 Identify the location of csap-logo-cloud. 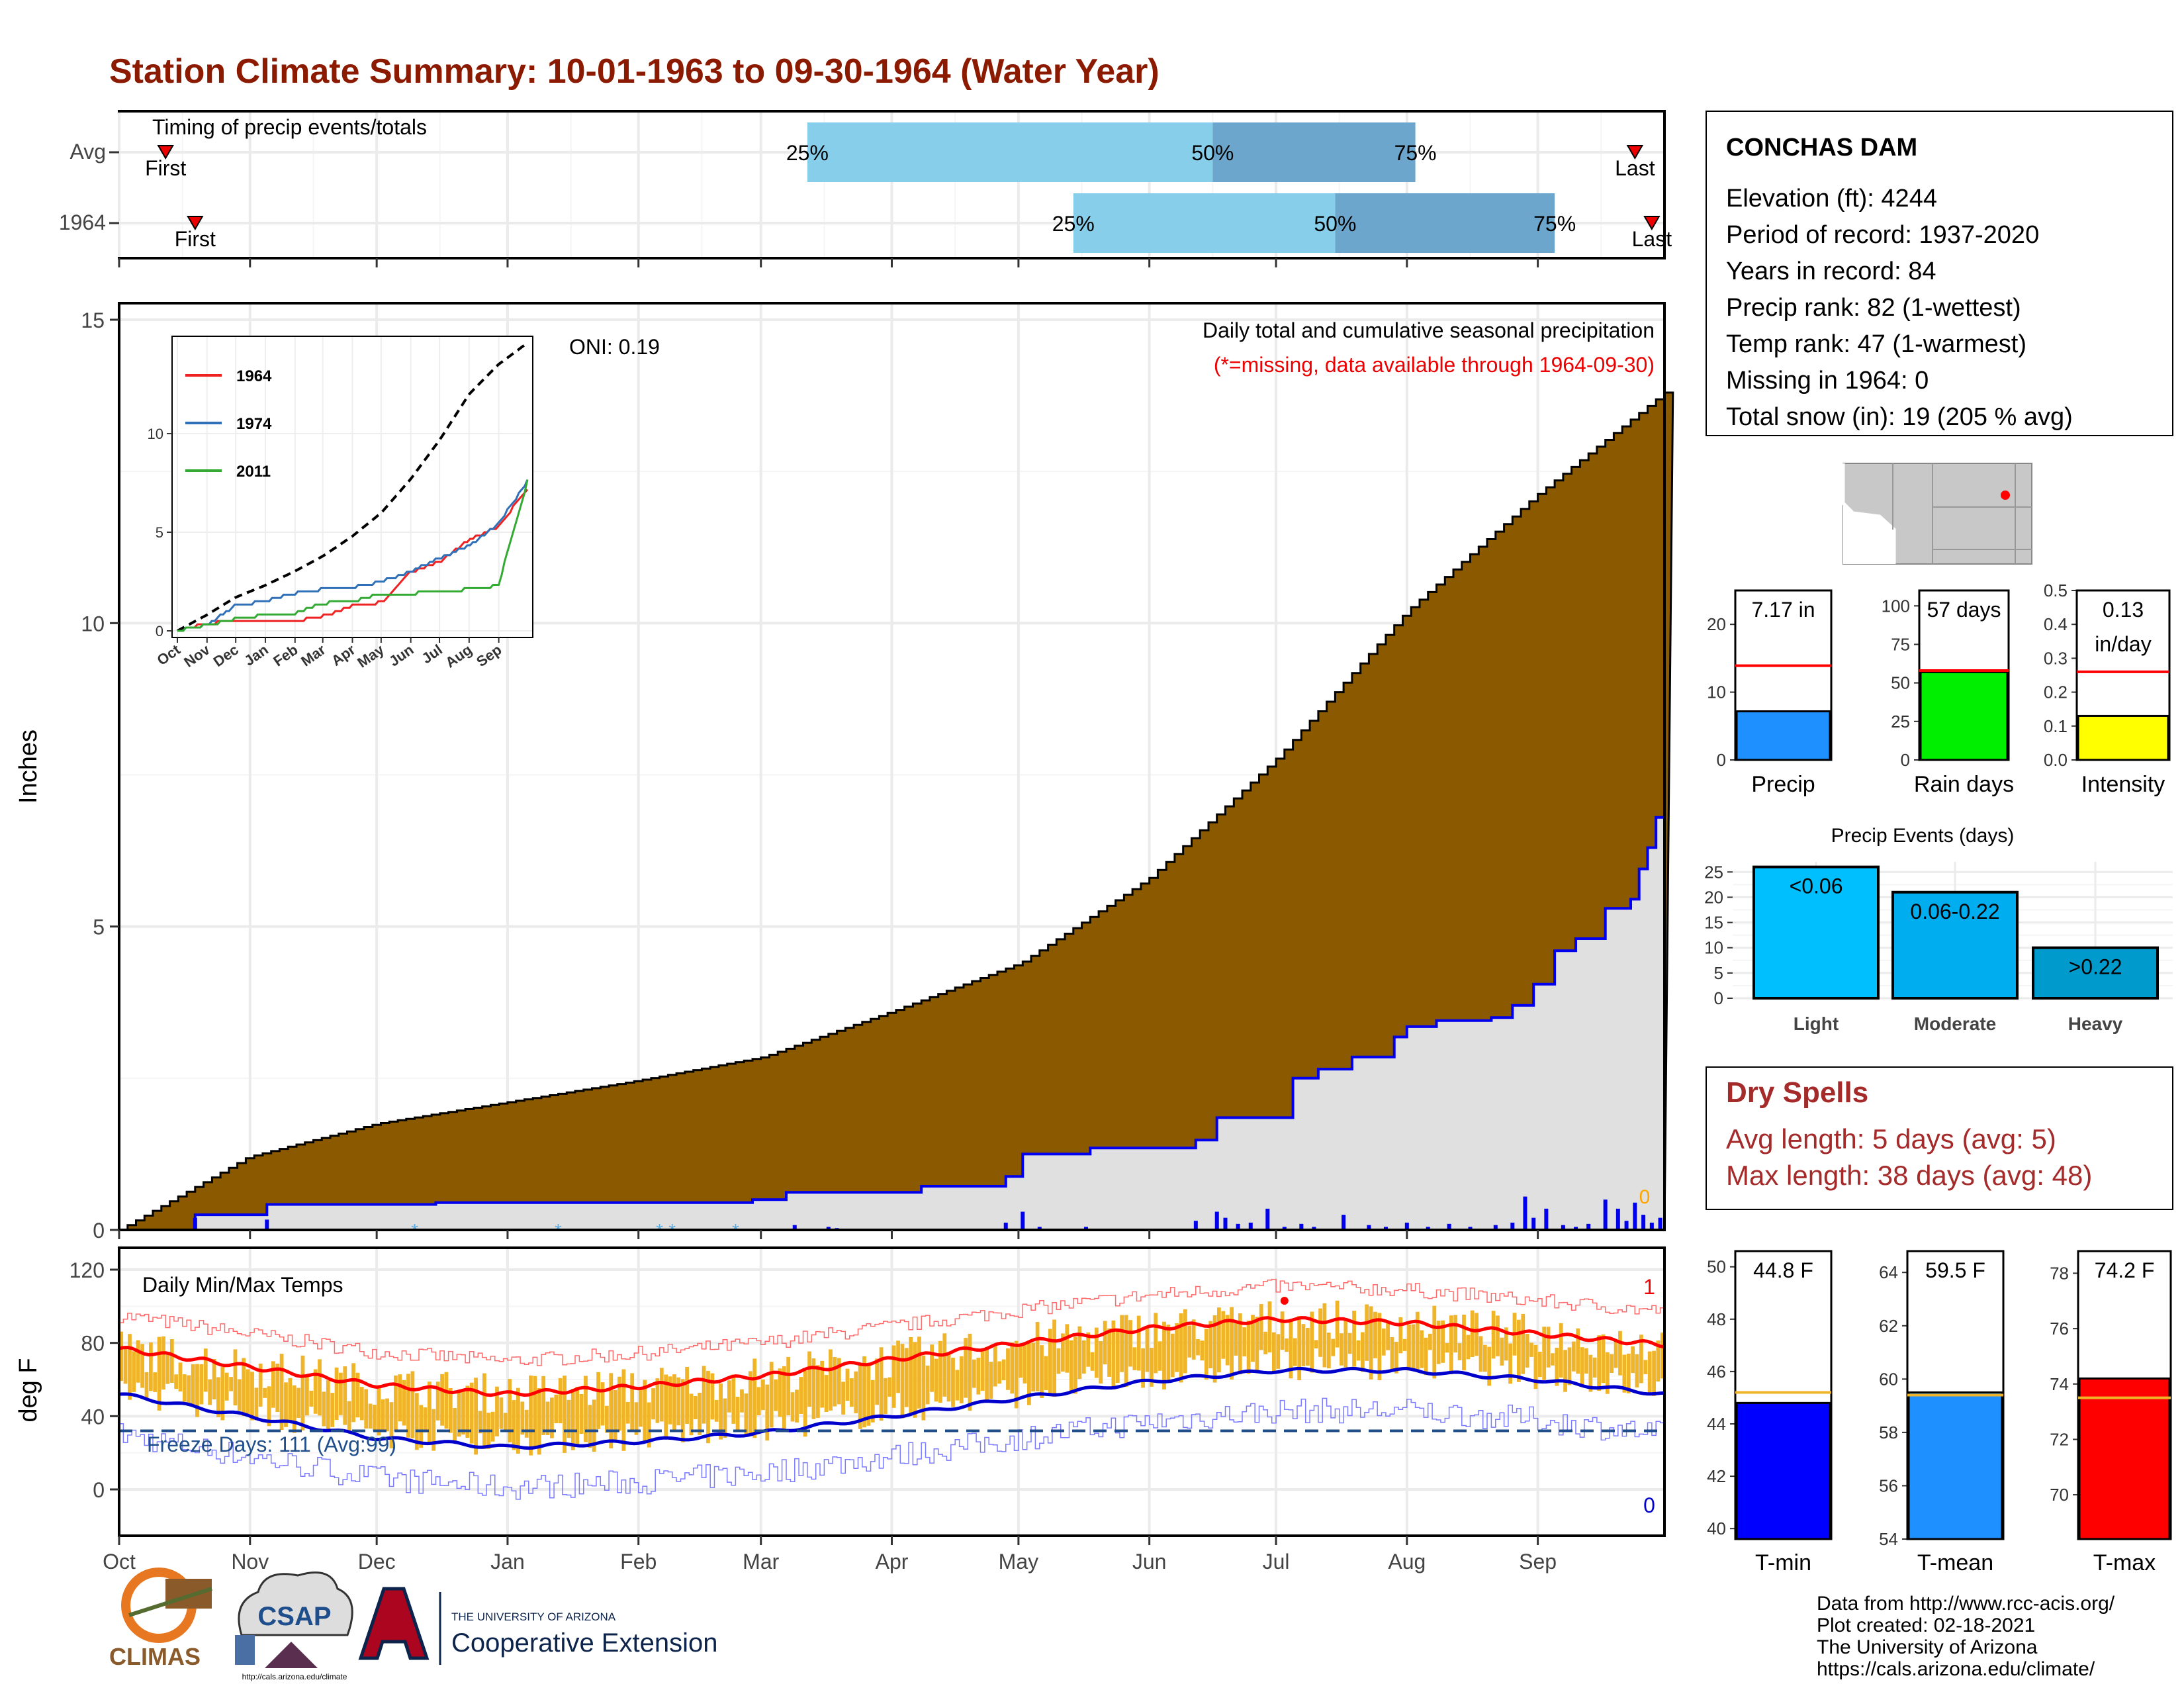
(295, 1603).